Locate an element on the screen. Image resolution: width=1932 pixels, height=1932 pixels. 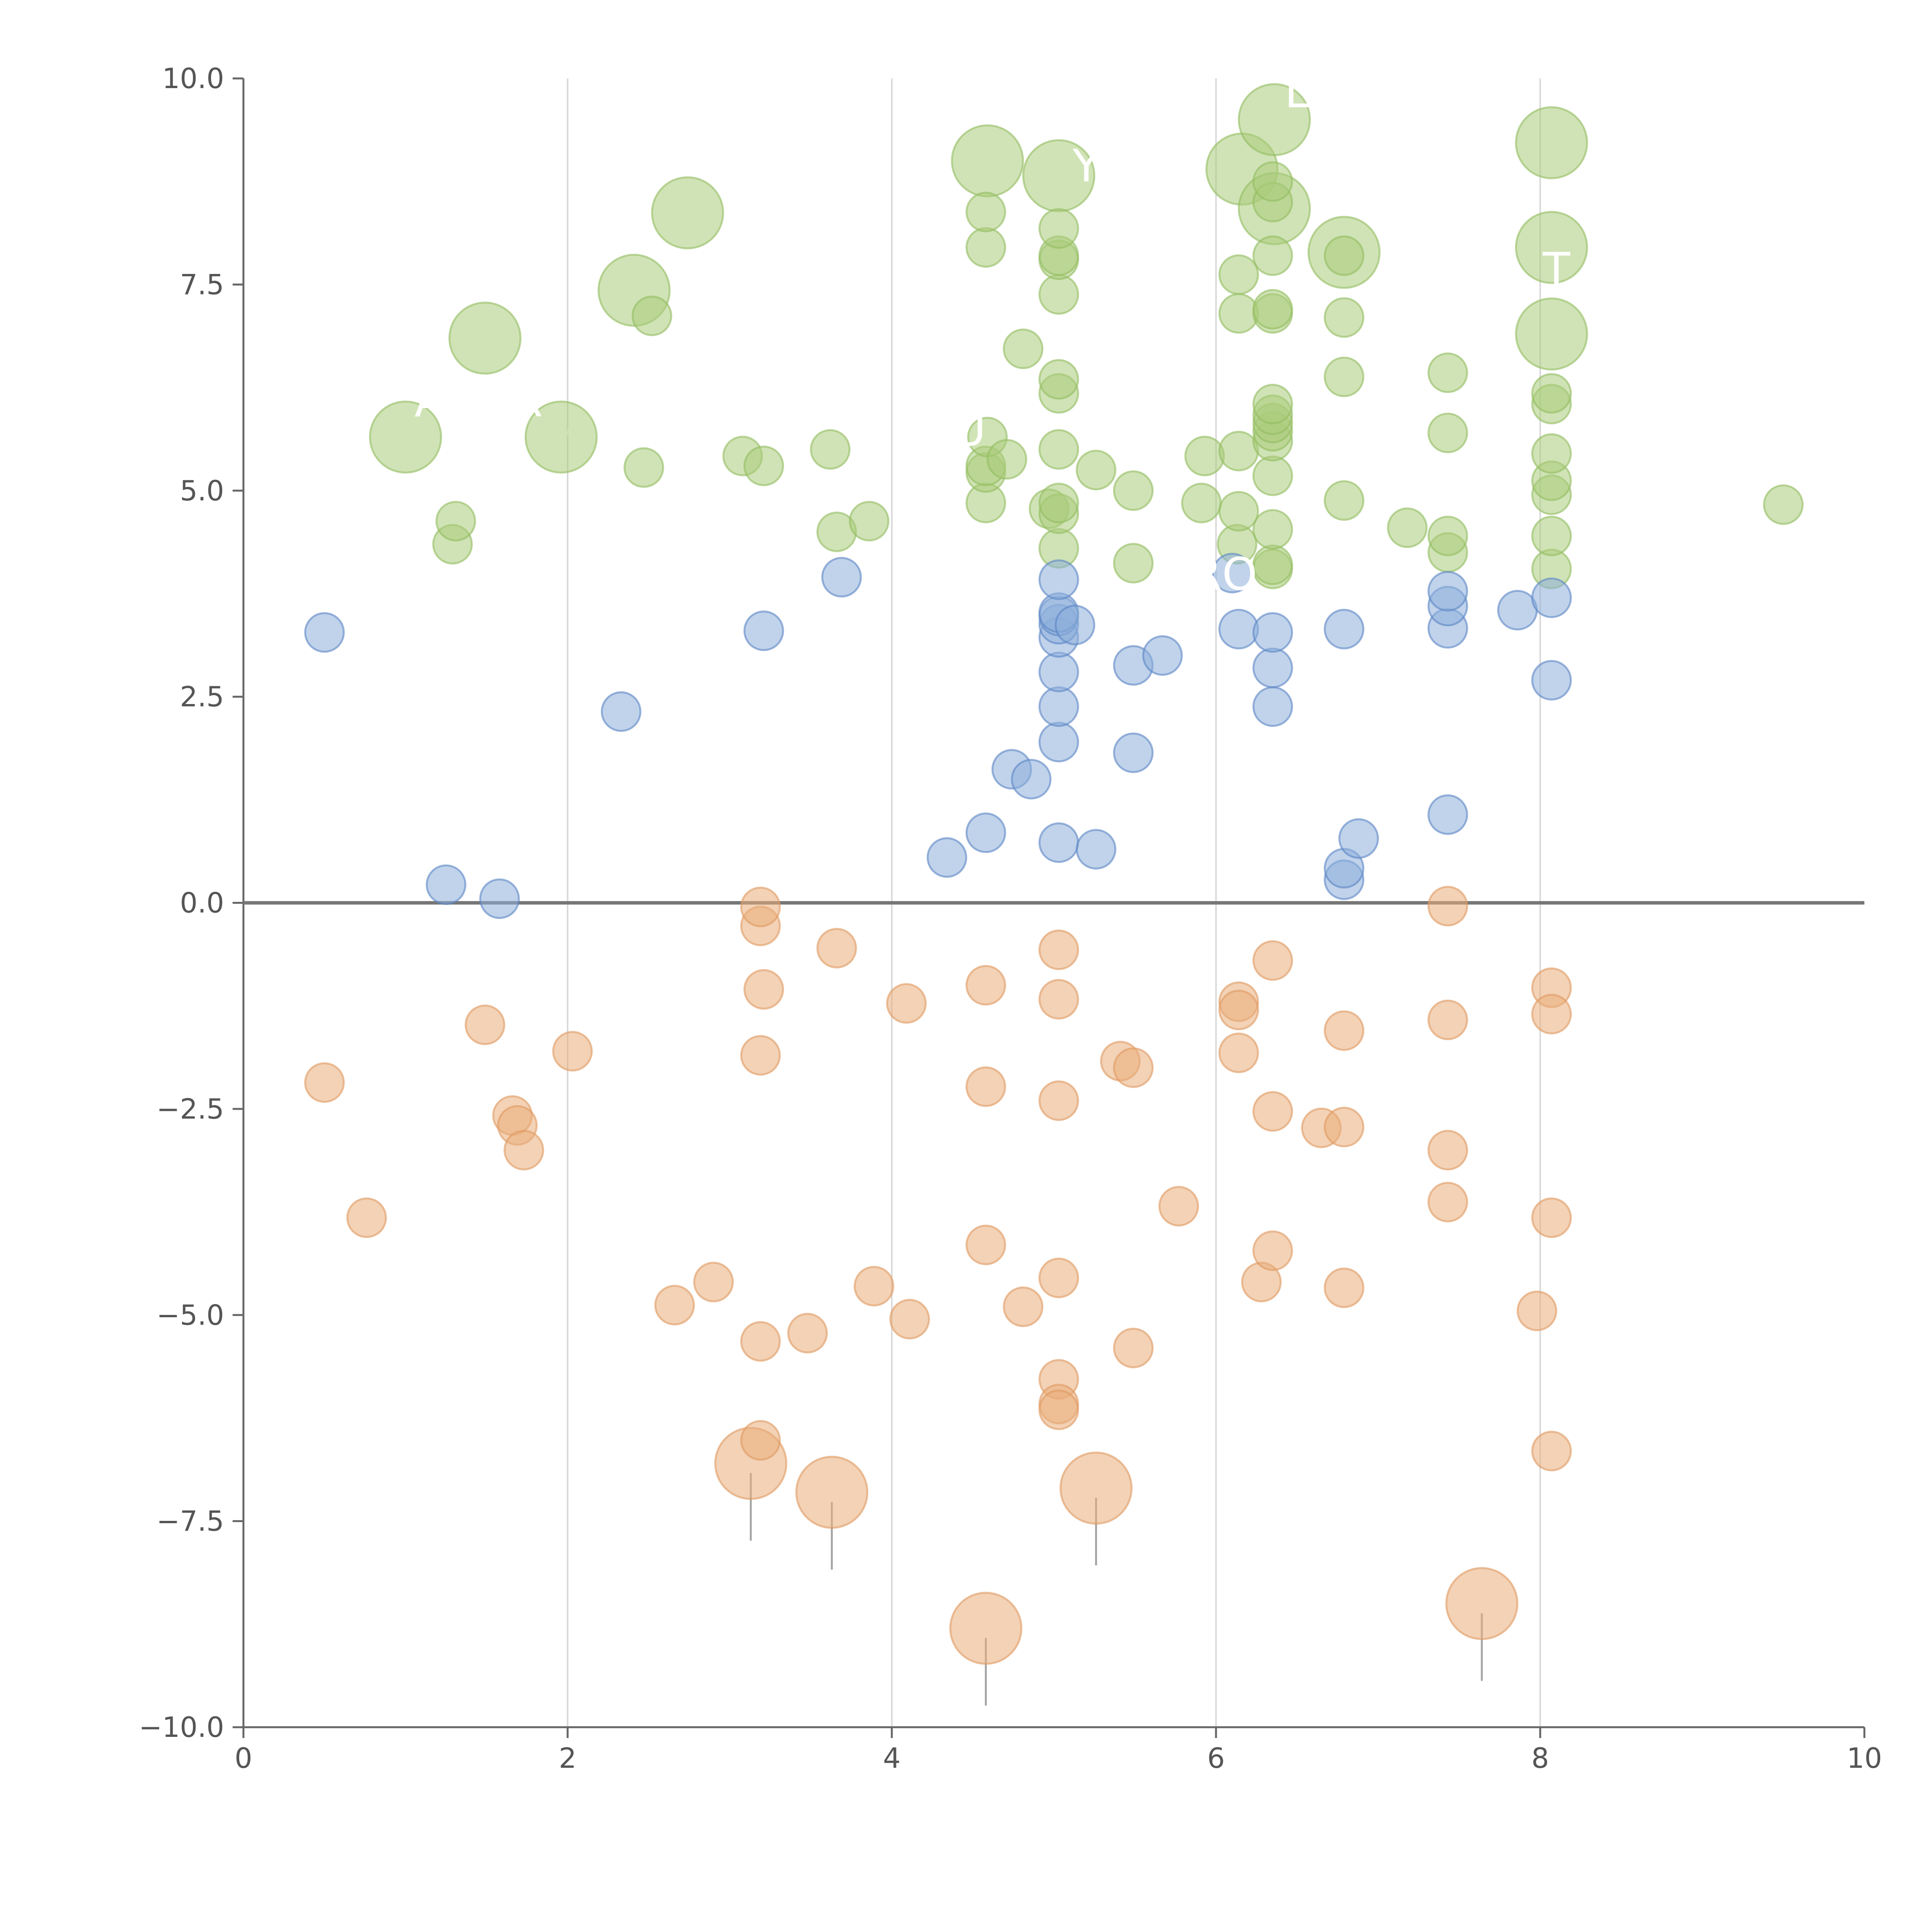
y-tick-label: 2.5 is located at coordinates (202, 696).